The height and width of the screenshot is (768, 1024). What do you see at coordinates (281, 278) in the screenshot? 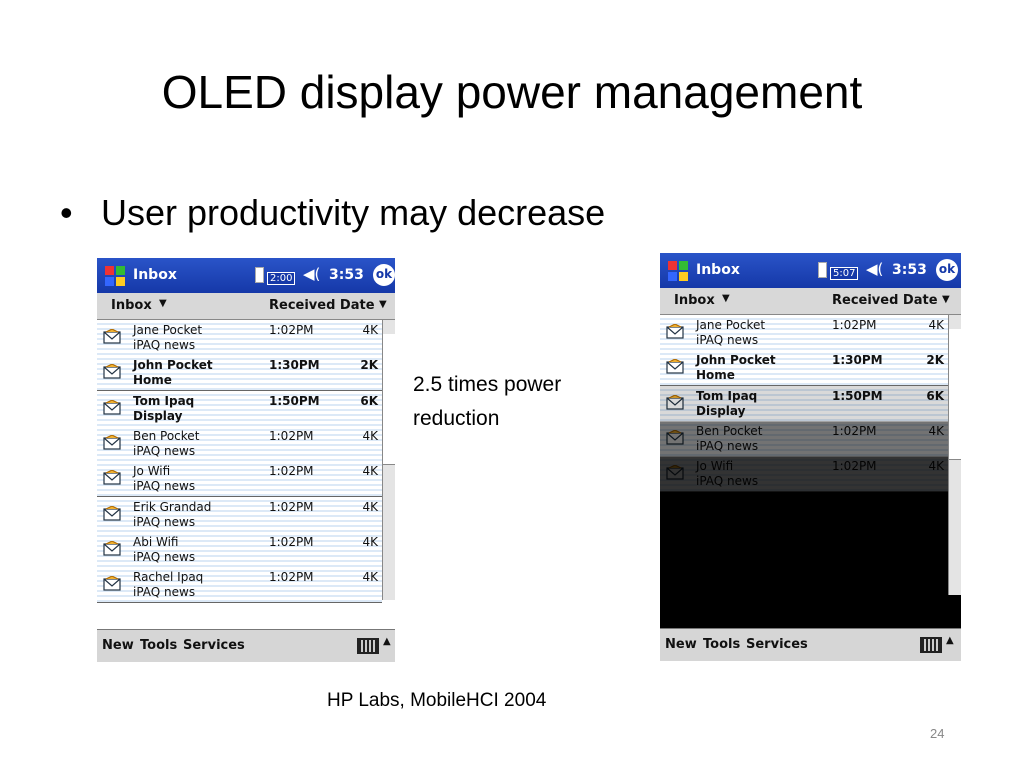
I see `battery-time: 2:00` at bounding box center [281, 278].